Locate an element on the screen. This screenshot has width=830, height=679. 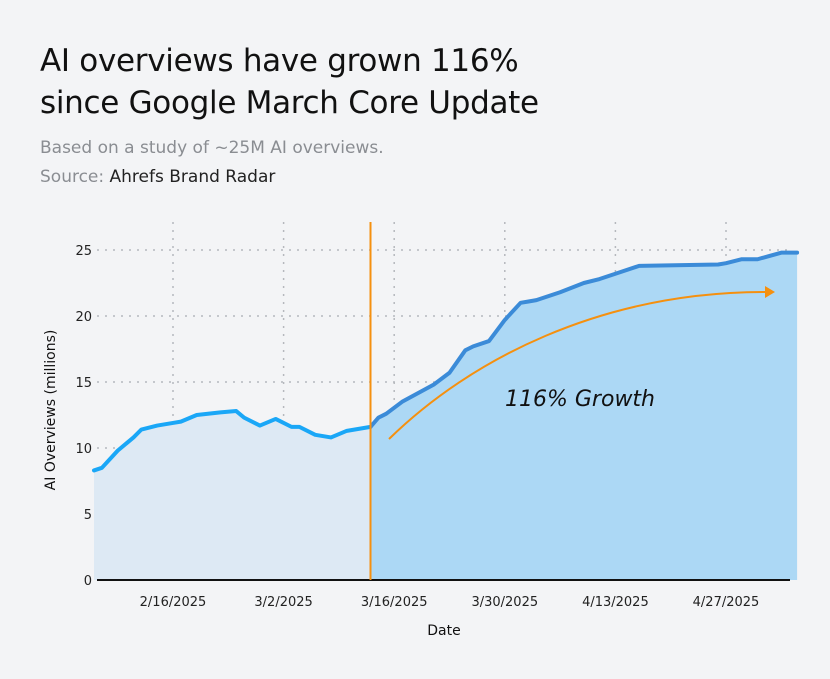
y-tick-label: 10 is located at coordinates (83, 449).